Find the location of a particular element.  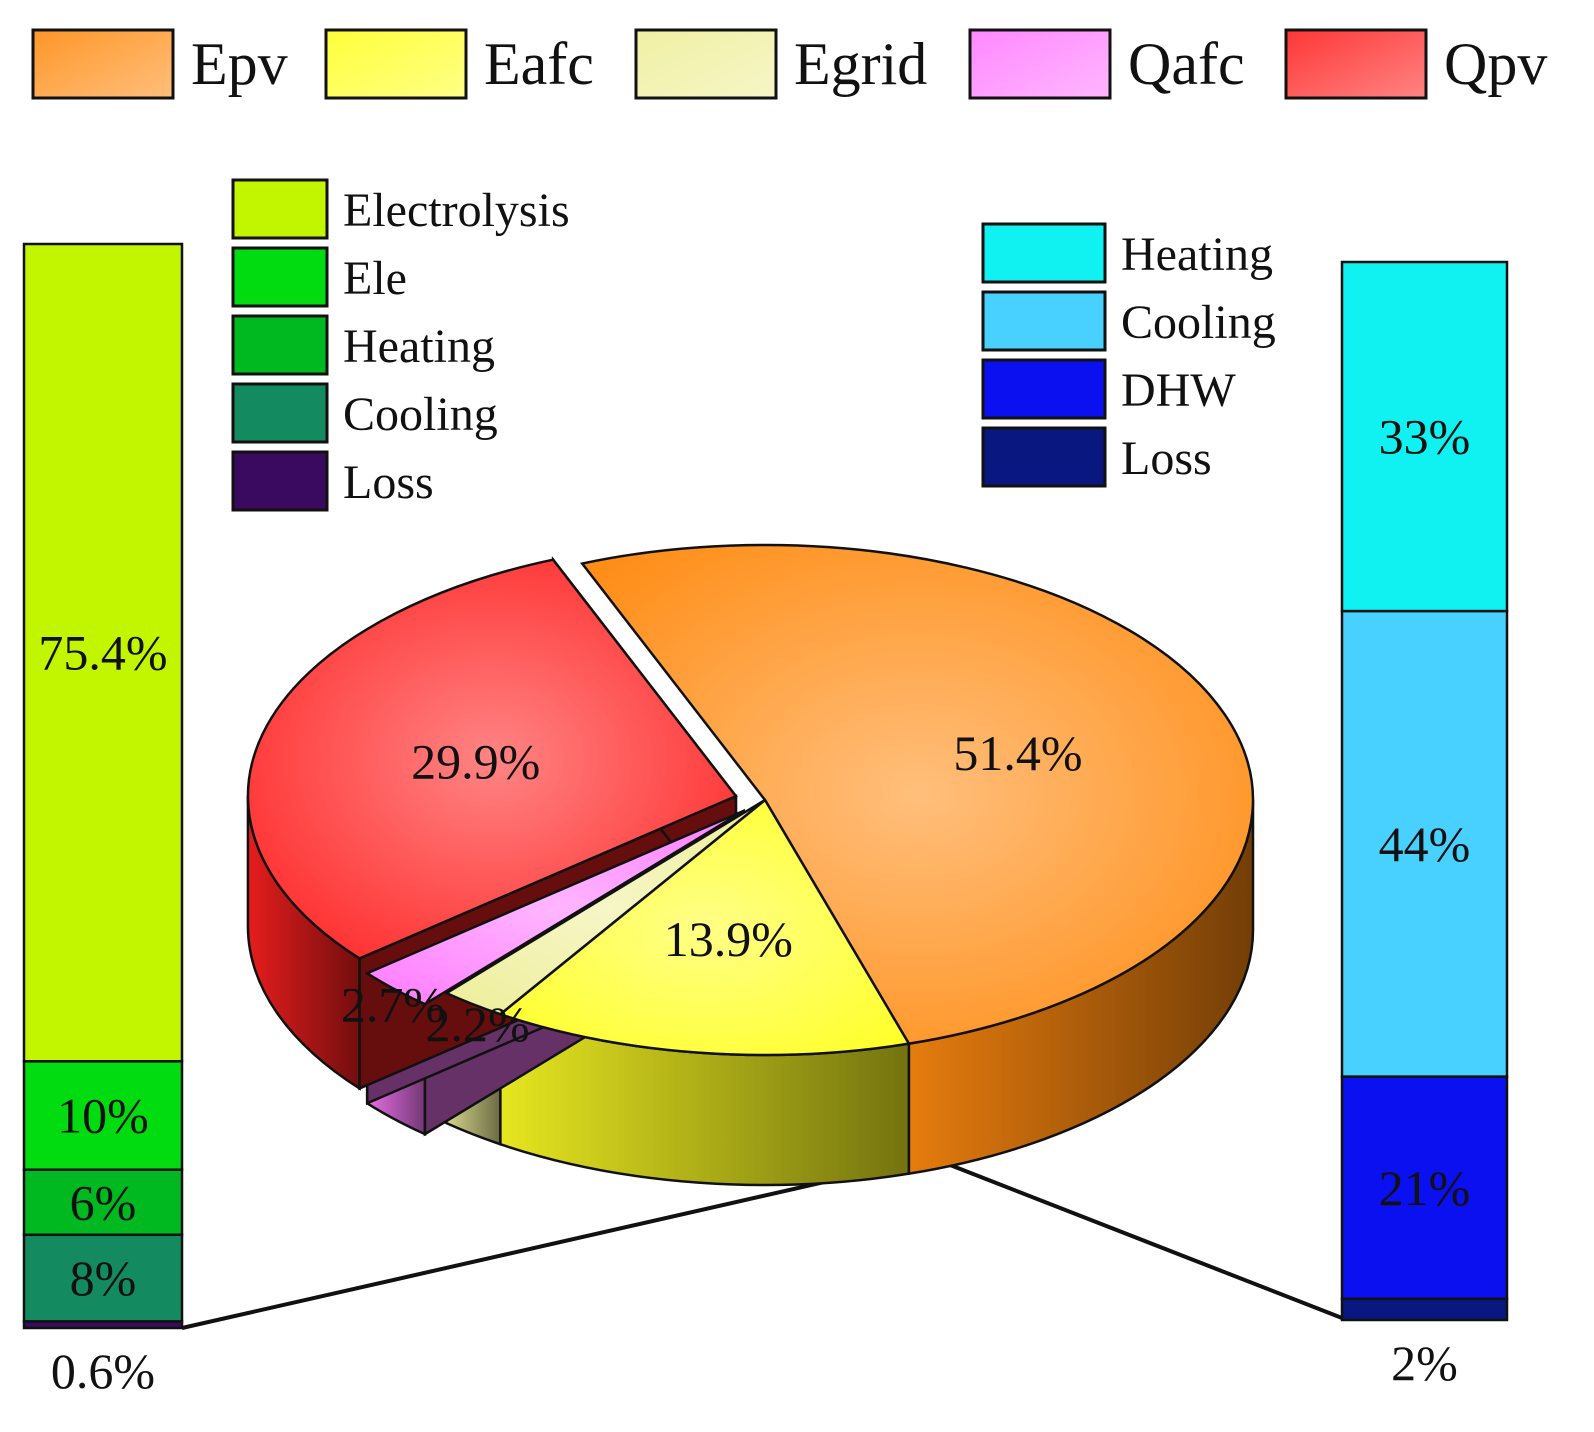

right-legend-swatch-cooling is located at coordinates (1044, 321).